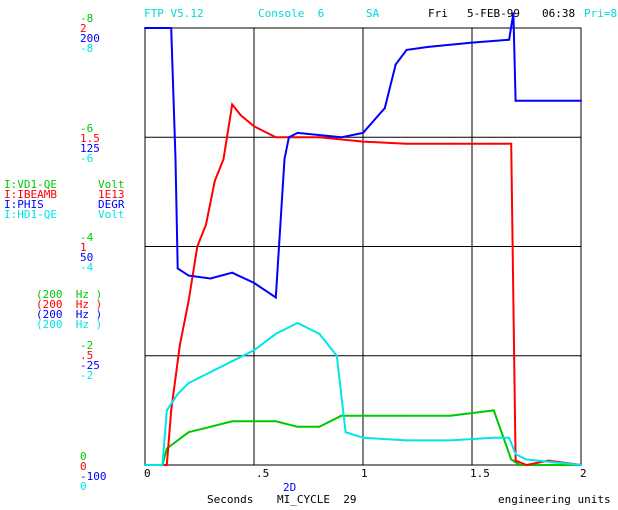  What do you see at coordinates (480, 473) in the screenshot?
I see `x-tick-1.5: 1.5` at bounding box center [480, 473].